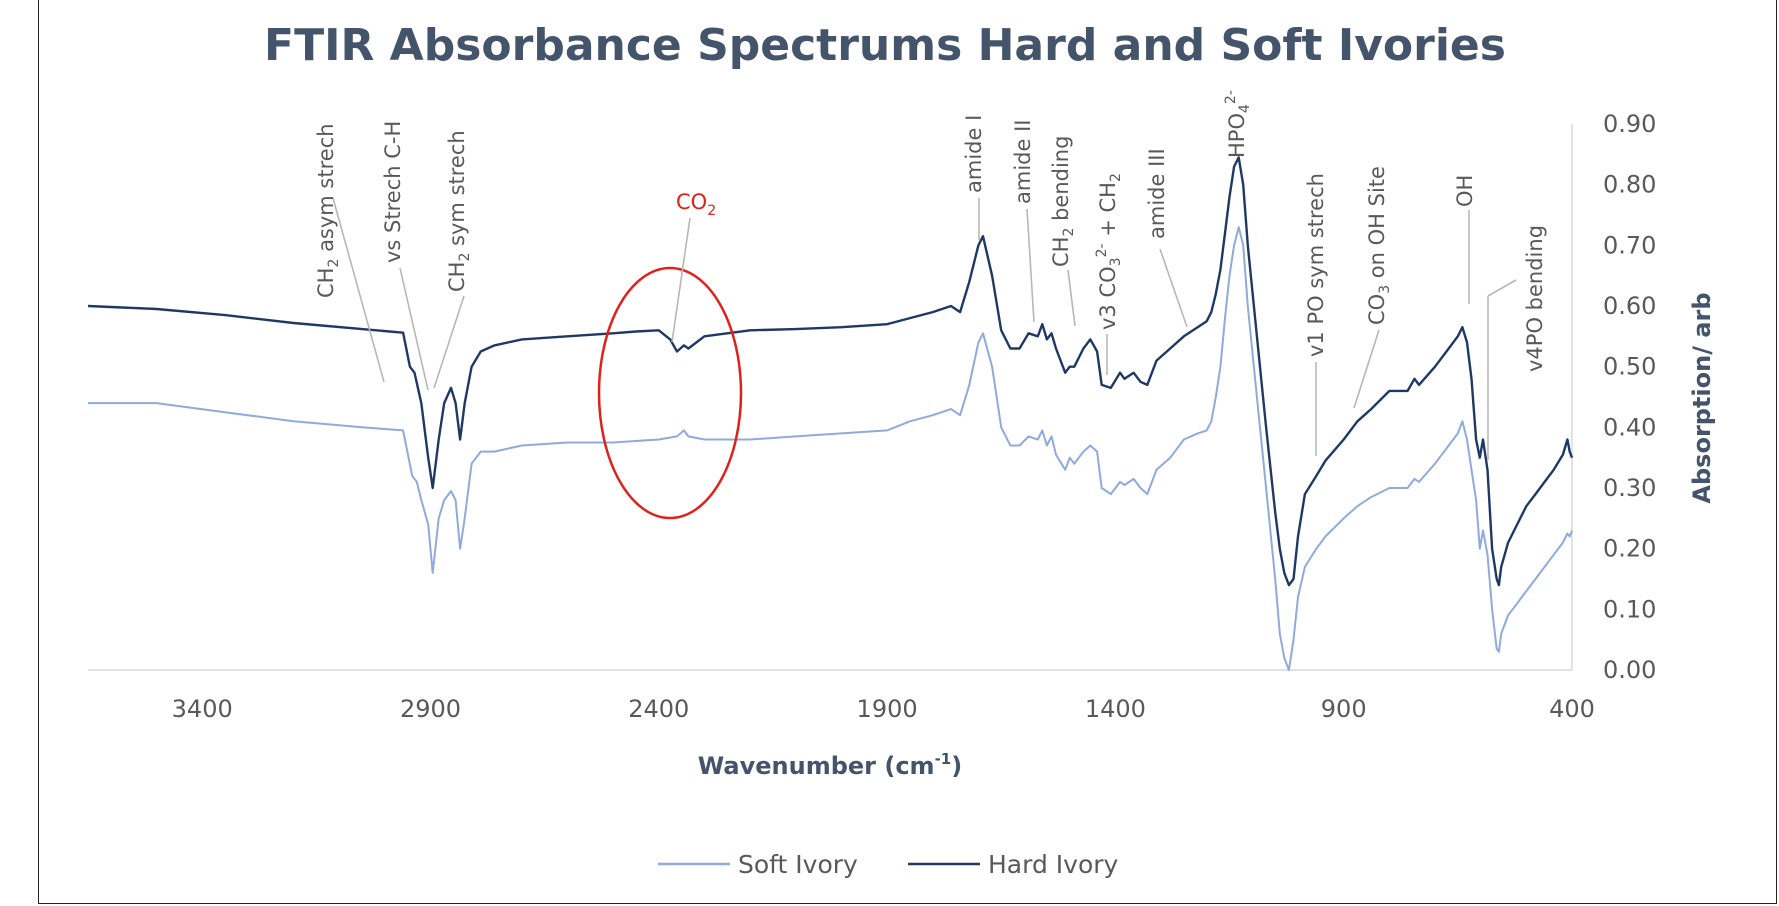 This screenshot has width=1779, height=906. Describe the element at coordinates (1023, 162) in the screenshot. I see `annotation-amide-ii: amide II` at that location.